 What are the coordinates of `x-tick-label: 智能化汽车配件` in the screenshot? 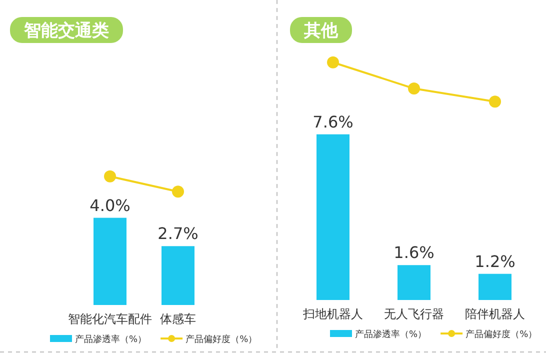 It's located at (110, 319).